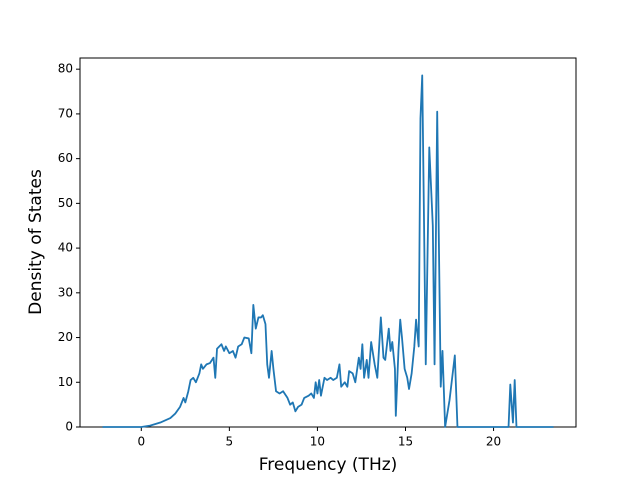 Image resolution: width=640 pixels, height=480 pixels. Describe the element at coordinates (36, 242) in the screenshot. I see `y-axis-label: Density of States` at that location.